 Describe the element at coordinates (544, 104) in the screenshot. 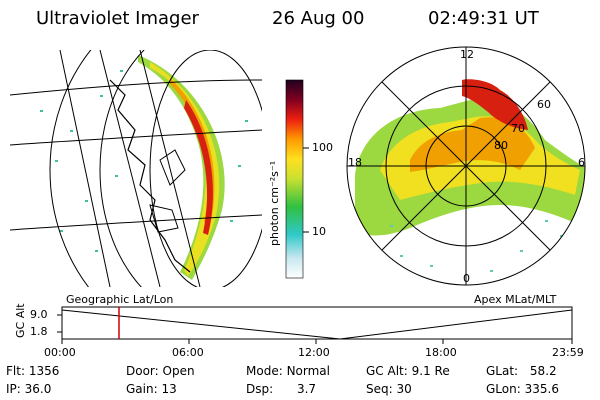

I see `lat-label-60: 60` at that location.